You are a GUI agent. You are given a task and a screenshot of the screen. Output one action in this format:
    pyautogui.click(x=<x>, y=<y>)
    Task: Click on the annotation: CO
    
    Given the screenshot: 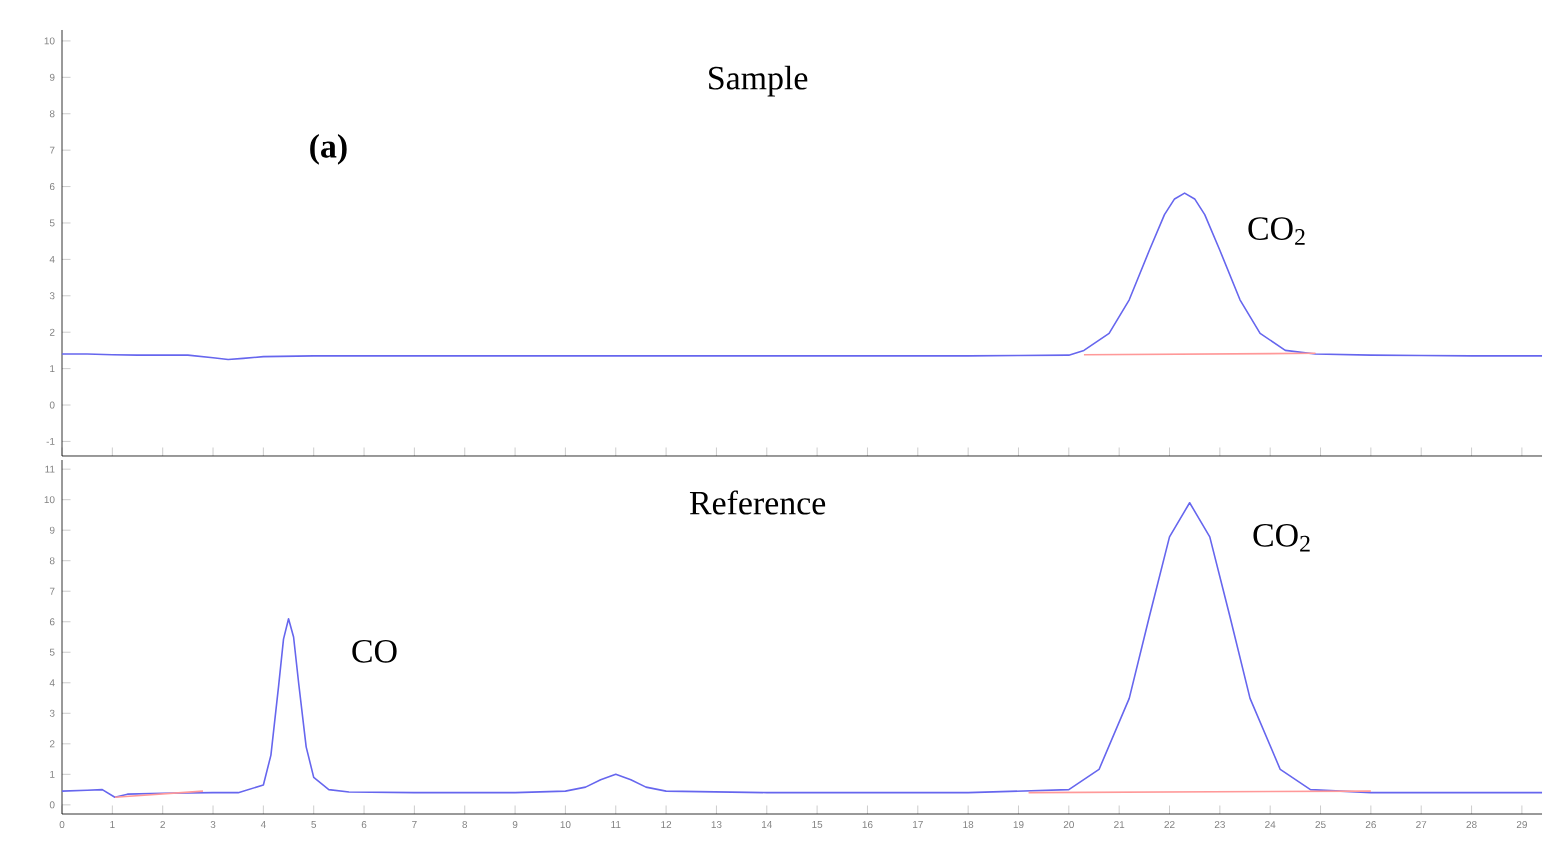 What is the action you would take?
    pyautogui.click(x=374, y=651)
    